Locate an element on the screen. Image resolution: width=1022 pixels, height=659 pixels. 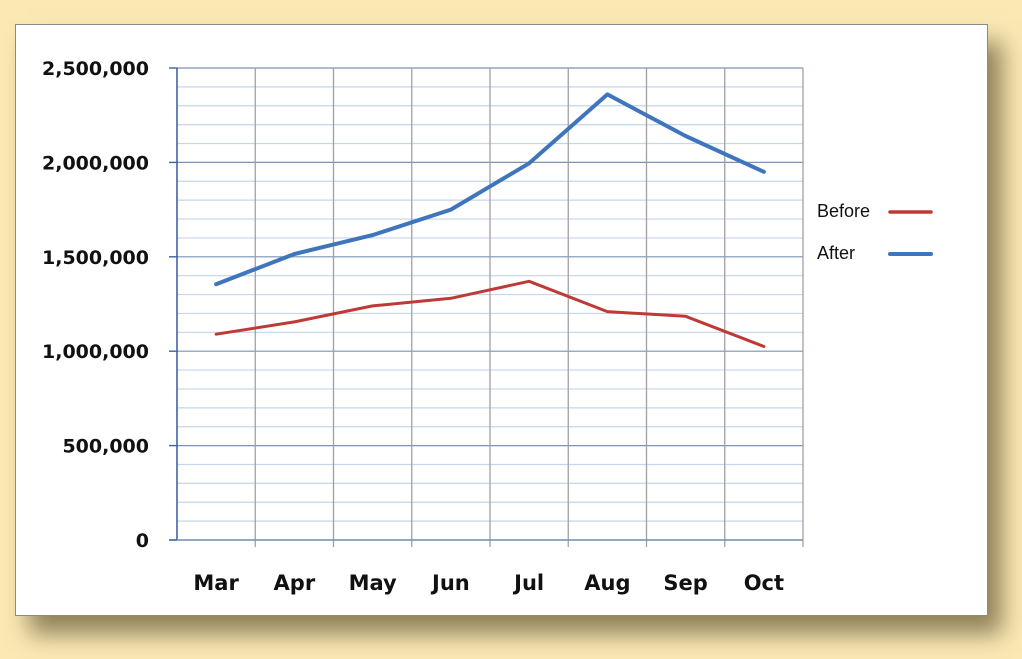
x-tick-label: Jul is located at coordinates (528, 583).